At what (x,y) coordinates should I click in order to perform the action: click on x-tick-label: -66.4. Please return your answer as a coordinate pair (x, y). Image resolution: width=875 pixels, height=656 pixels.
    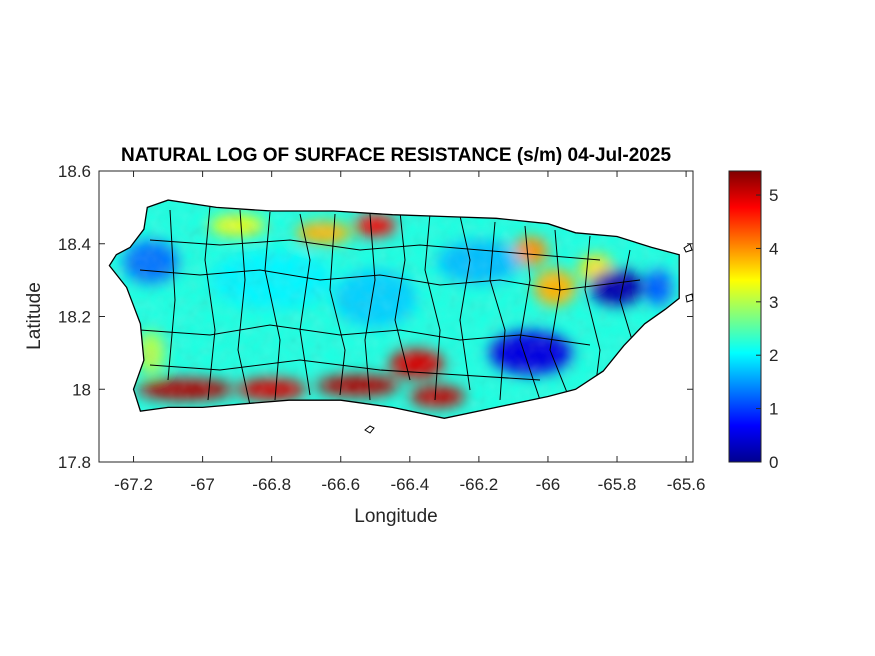
    Looking at the image, I should click on (409, 484).